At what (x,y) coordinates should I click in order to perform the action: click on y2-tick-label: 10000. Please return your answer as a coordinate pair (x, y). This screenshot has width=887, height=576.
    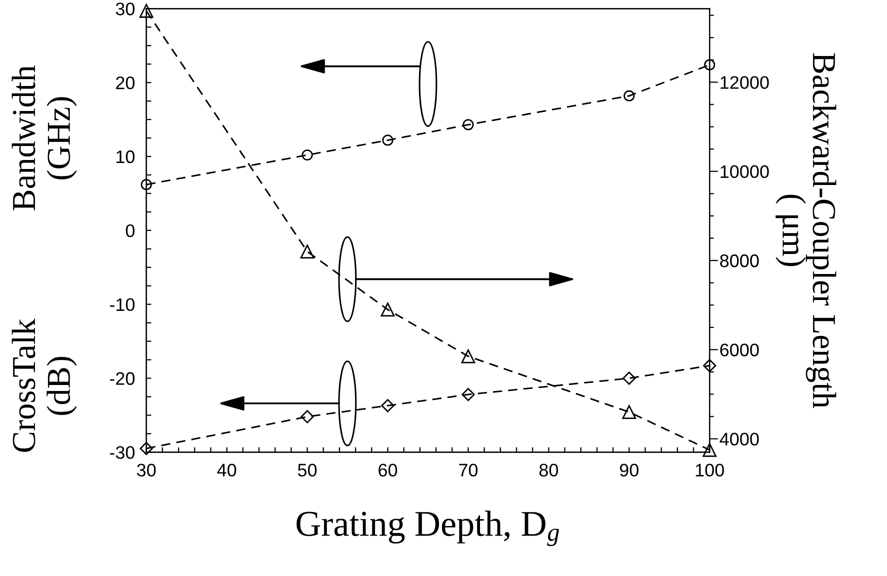
    Looking at the image, I should click on (744, 171).